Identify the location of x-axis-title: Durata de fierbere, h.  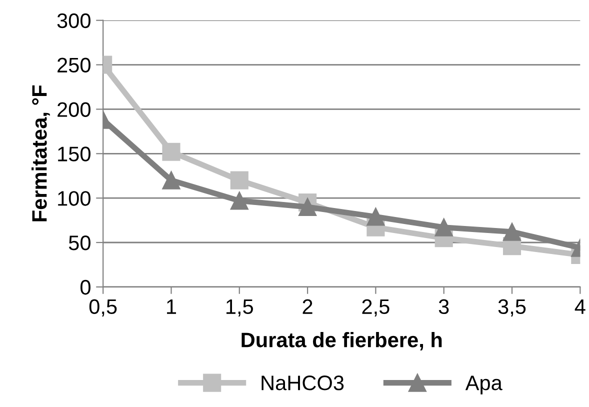
(342, 341).